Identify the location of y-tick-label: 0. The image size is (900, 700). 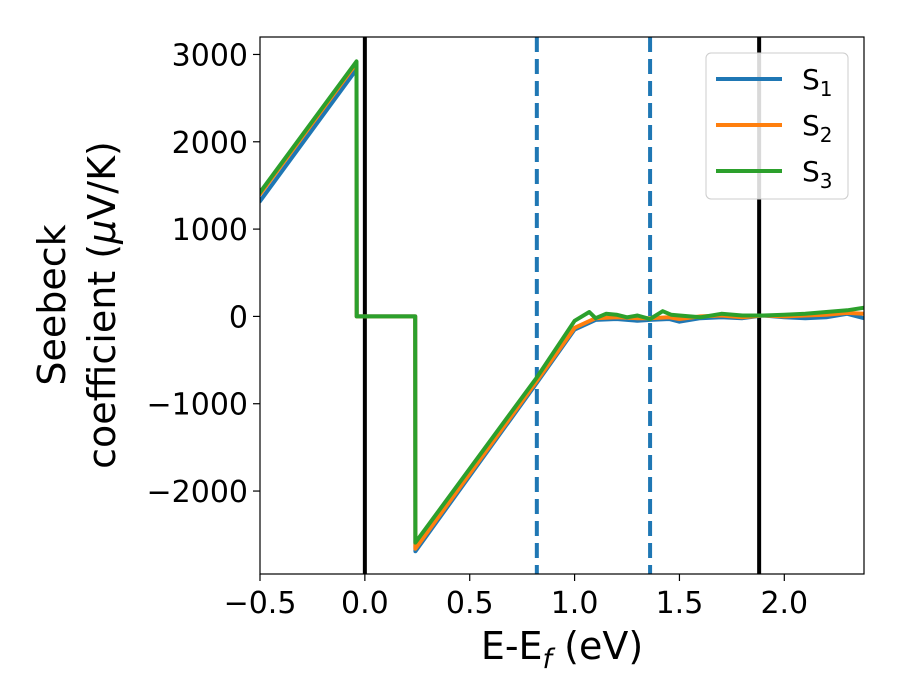
(238, 317).